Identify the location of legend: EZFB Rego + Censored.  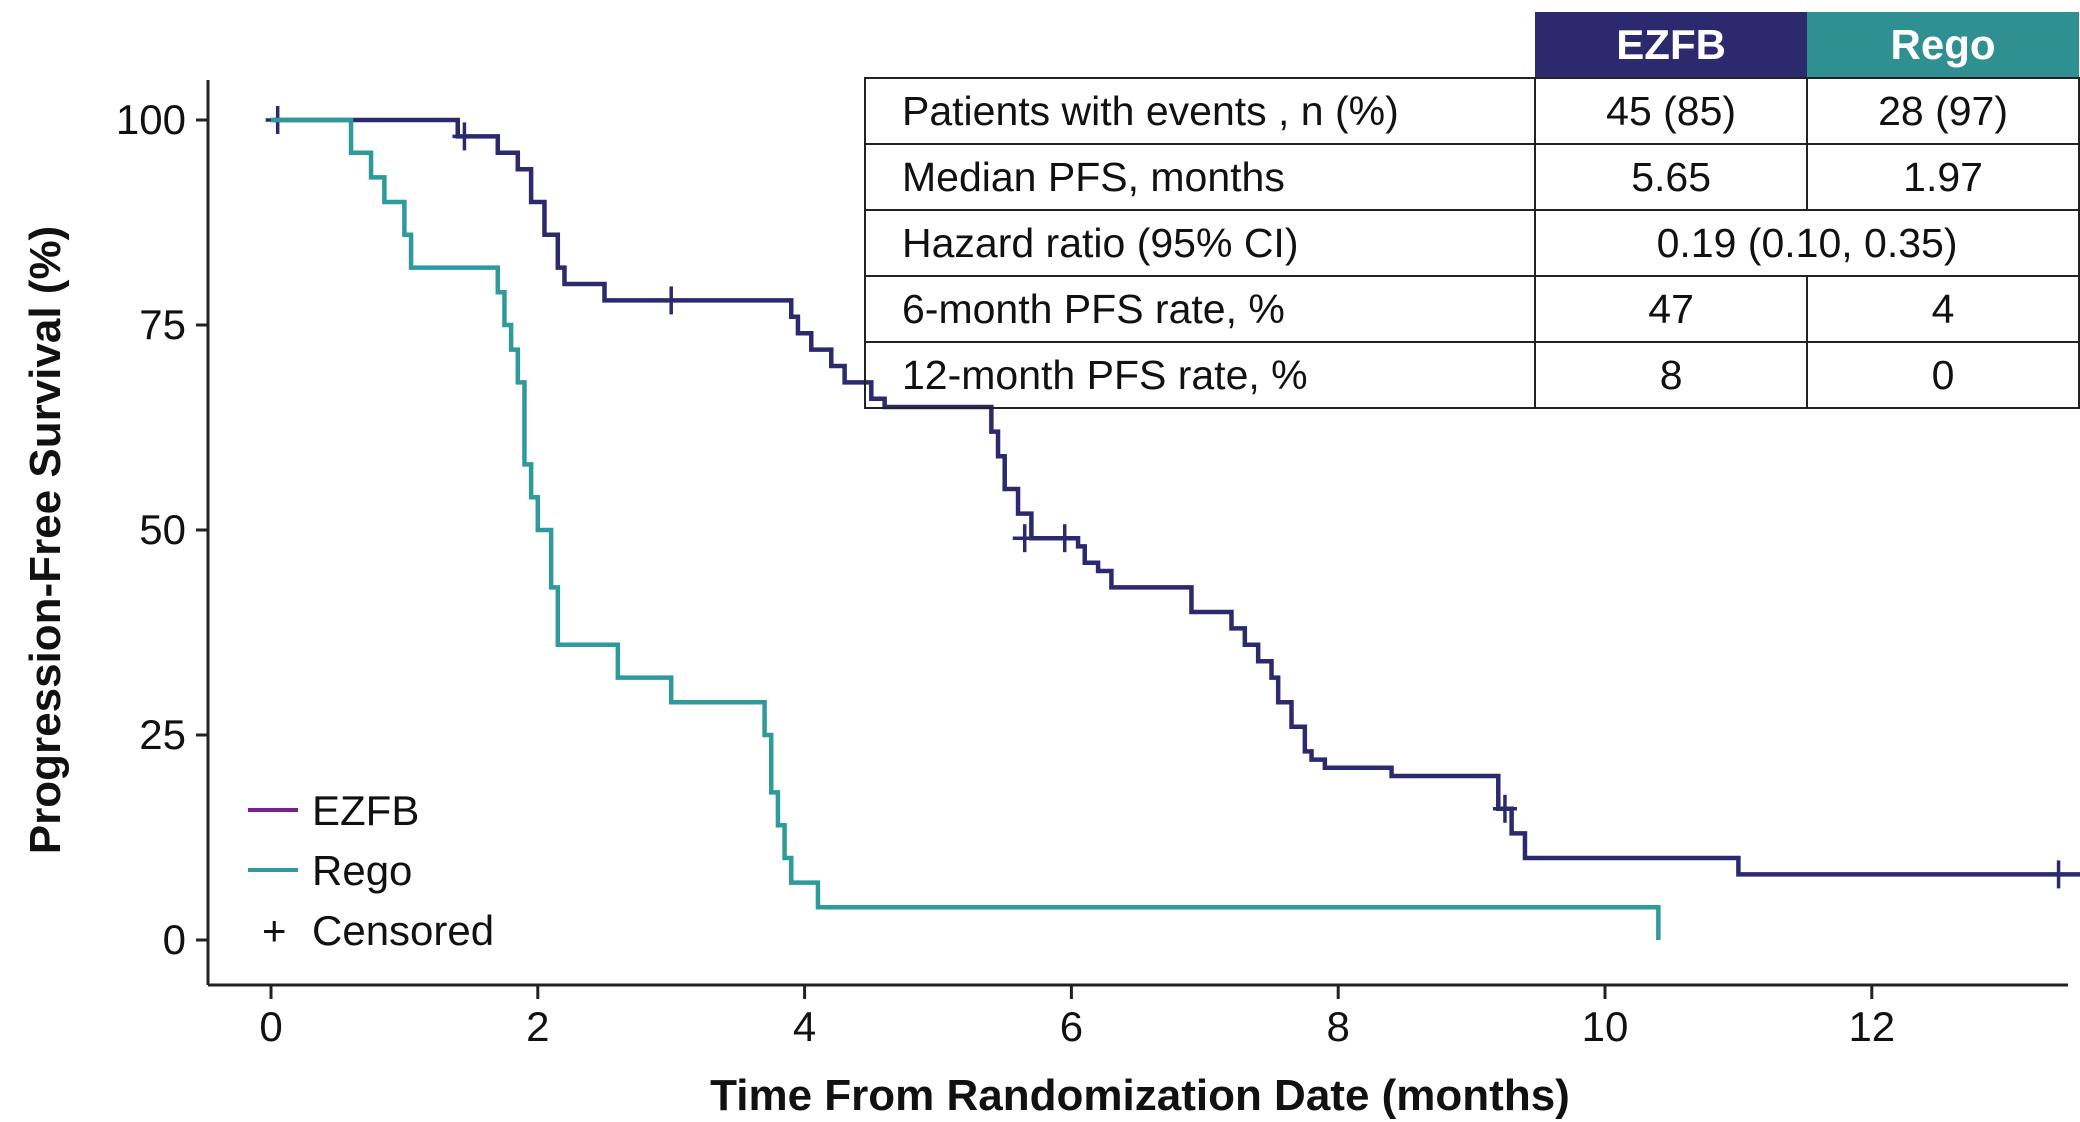
(371, 870).